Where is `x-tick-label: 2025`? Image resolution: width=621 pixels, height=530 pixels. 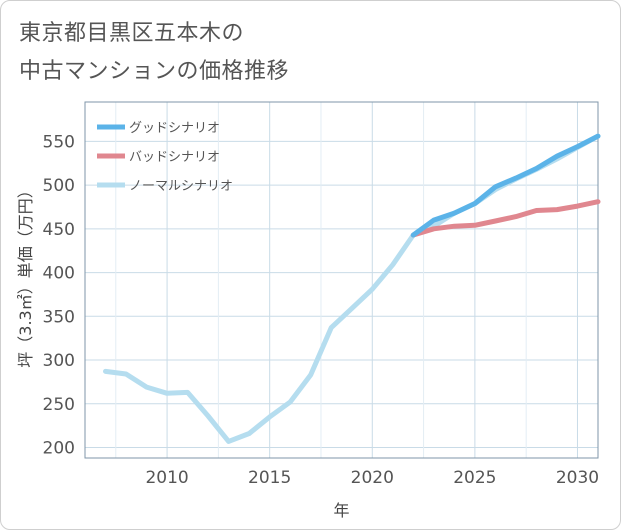 x-tick-label: 2025 is located at coordinates (474, 478).